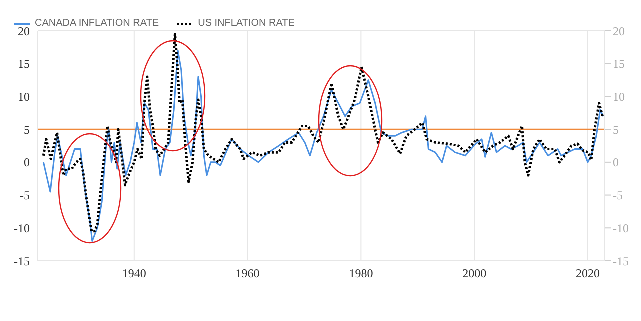 The width and height of the screenshot is (641, 321). I want to click on y2-tick-label: 10, so click(24, 97).